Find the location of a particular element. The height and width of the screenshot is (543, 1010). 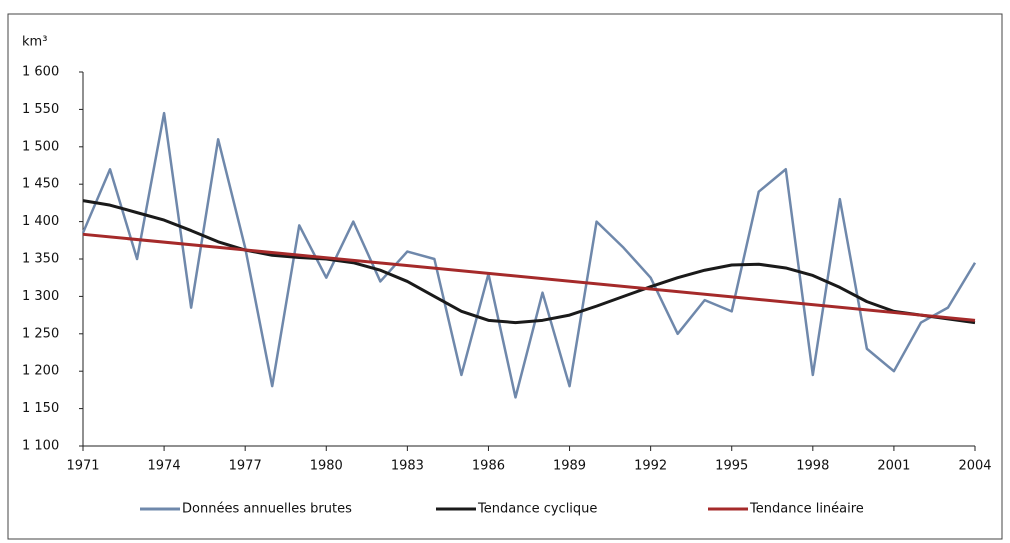

y-axis-label: km³ is located at coordinates (34, 42).